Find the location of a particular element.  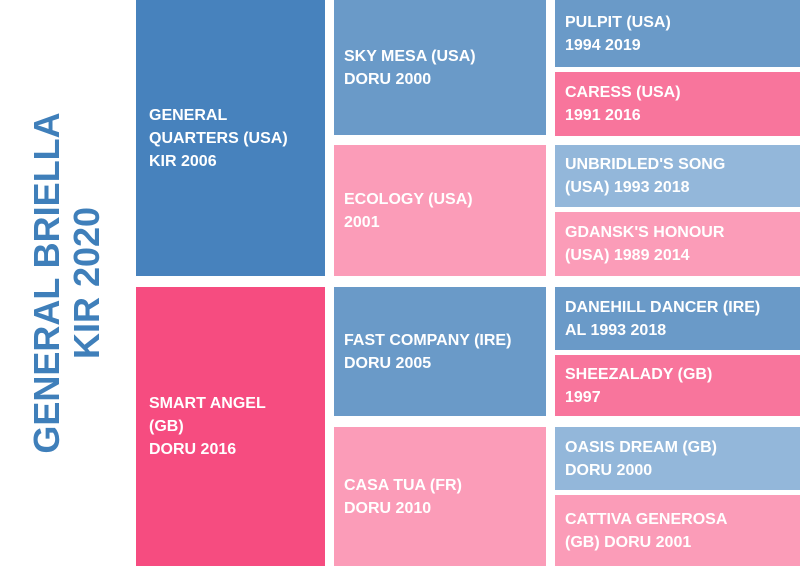

great-grandparent-name: DANEHILL DANCER (IRE) is located at coordinates (663, 307).